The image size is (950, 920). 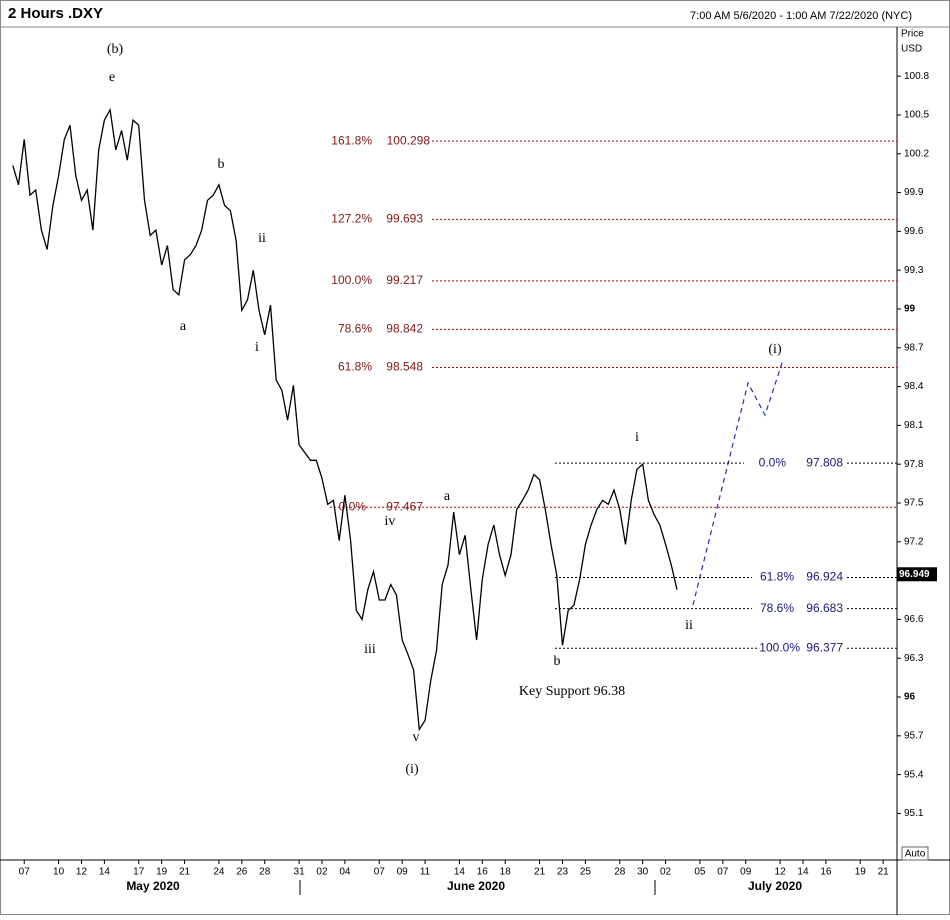 I want to click on y-tick-label: 99.6, so click(x=914, y=231).